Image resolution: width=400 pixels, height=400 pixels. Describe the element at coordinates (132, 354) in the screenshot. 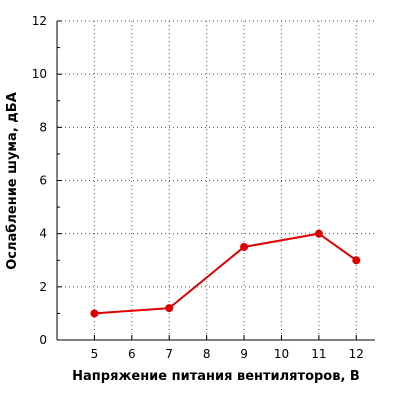

I see `x-tick-label: 6` at that location.